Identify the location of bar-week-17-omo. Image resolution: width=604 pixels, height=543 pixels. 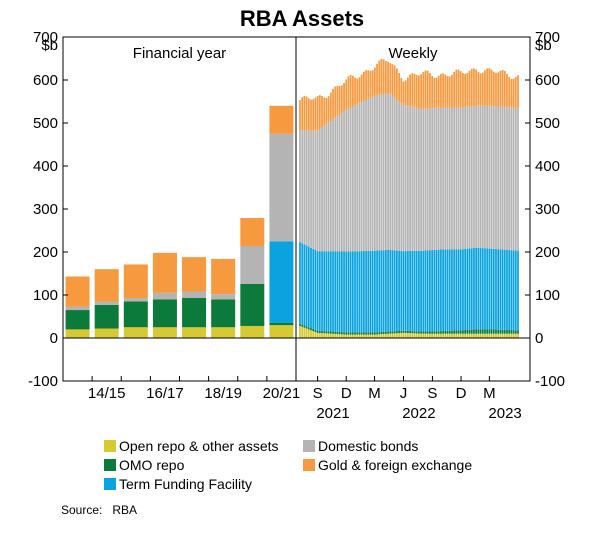
(337, 333).